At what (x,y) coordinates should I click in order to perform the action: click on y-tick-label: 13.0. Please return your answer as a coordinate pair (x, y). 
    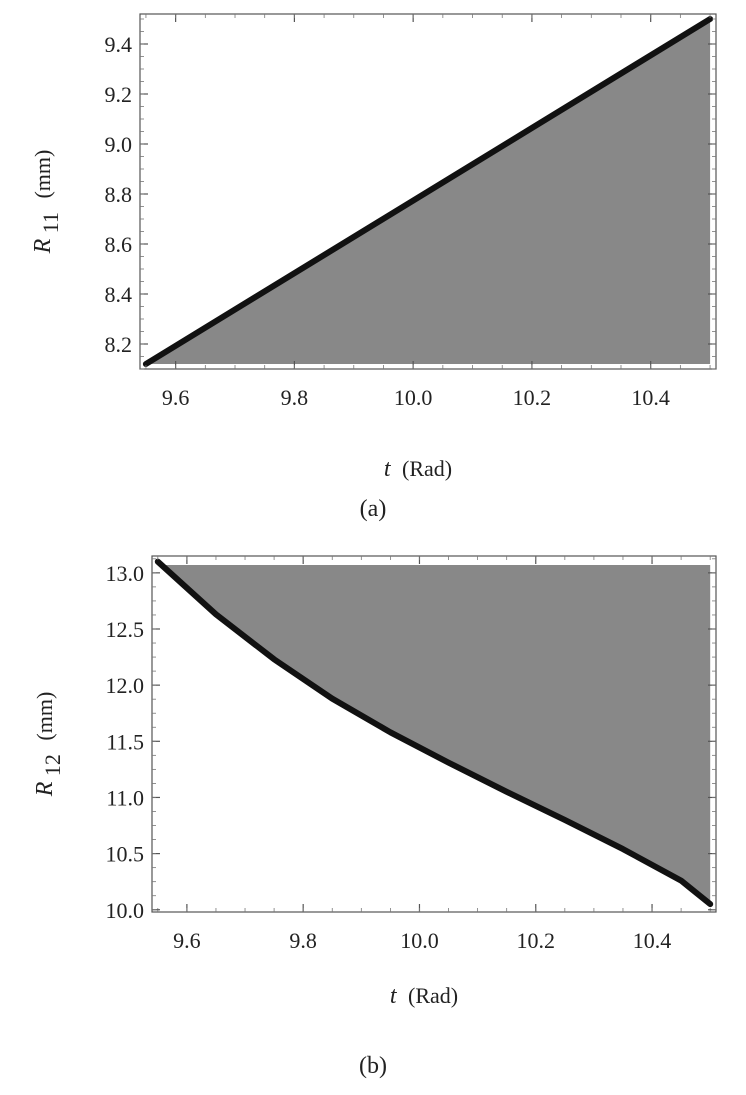
    Looking at the image, I should click on (125, 573).